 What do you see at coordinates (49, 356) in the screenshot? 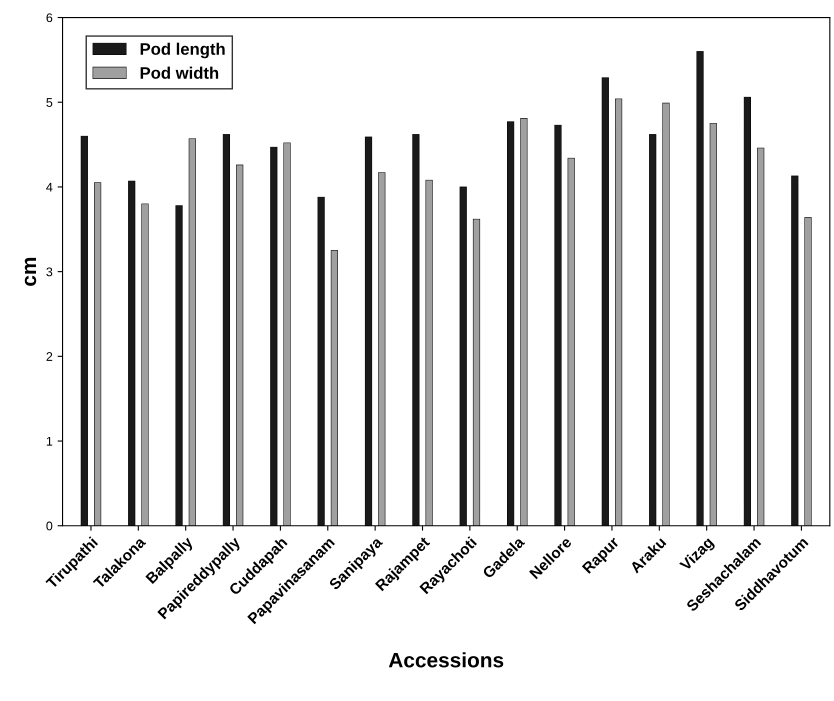
I see `y-tick-label: 2` at bounding box center [49, 356].